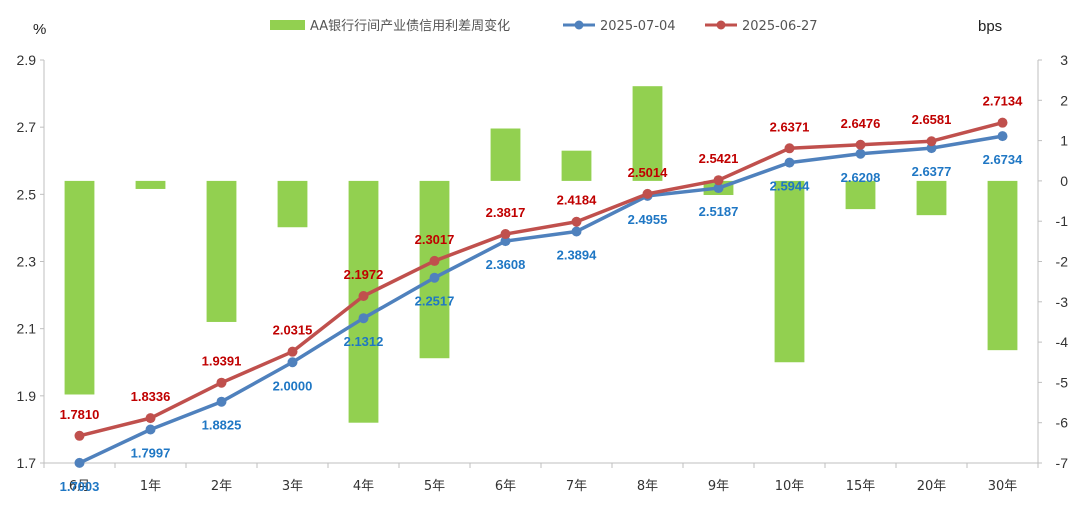 This screenshot has width=1080, height=506. What do you see at coordinates (647, 486) in the screenshot?
I see `x-category-label: 8年` at bounding box center [647, 486].